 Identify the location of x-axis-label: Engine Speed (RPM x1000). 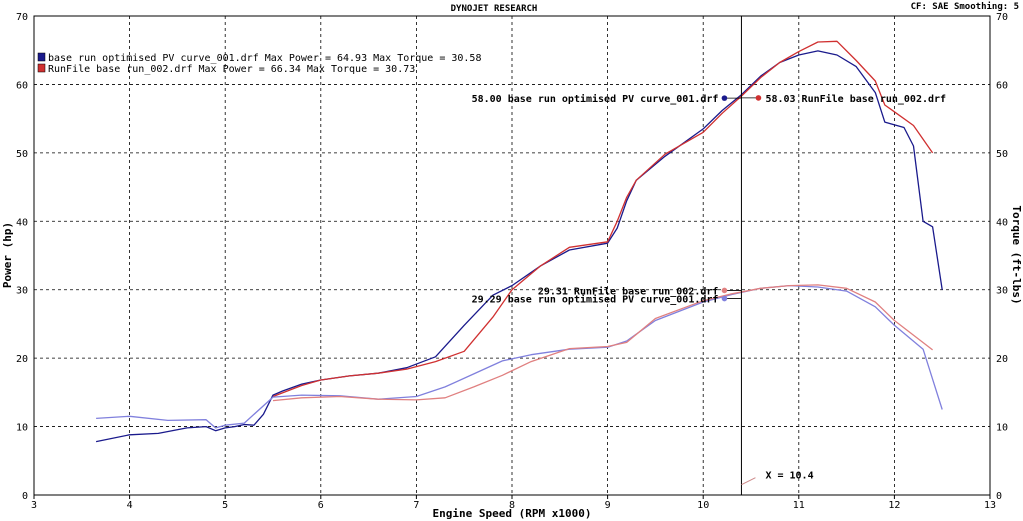
(512, 513).